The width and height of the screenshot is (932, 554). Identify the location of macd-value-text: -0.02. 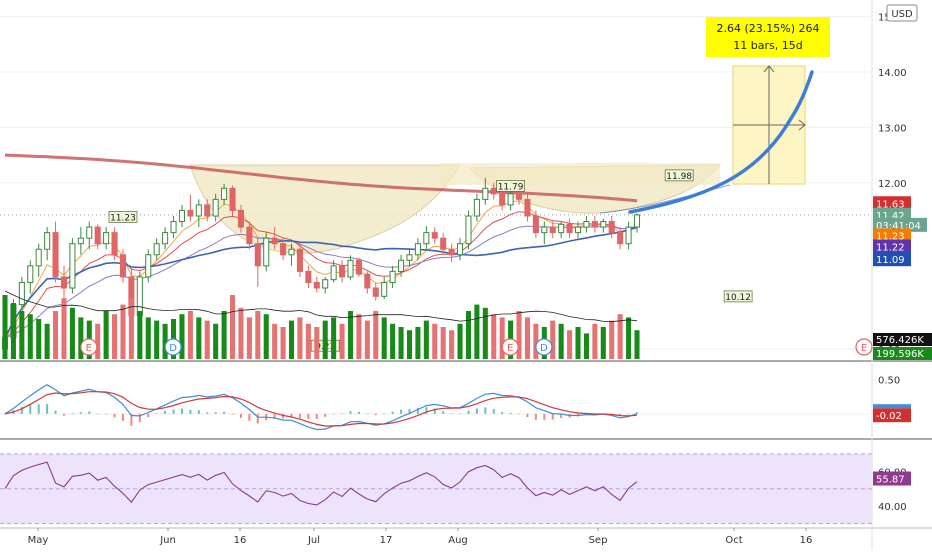
(889, 416).